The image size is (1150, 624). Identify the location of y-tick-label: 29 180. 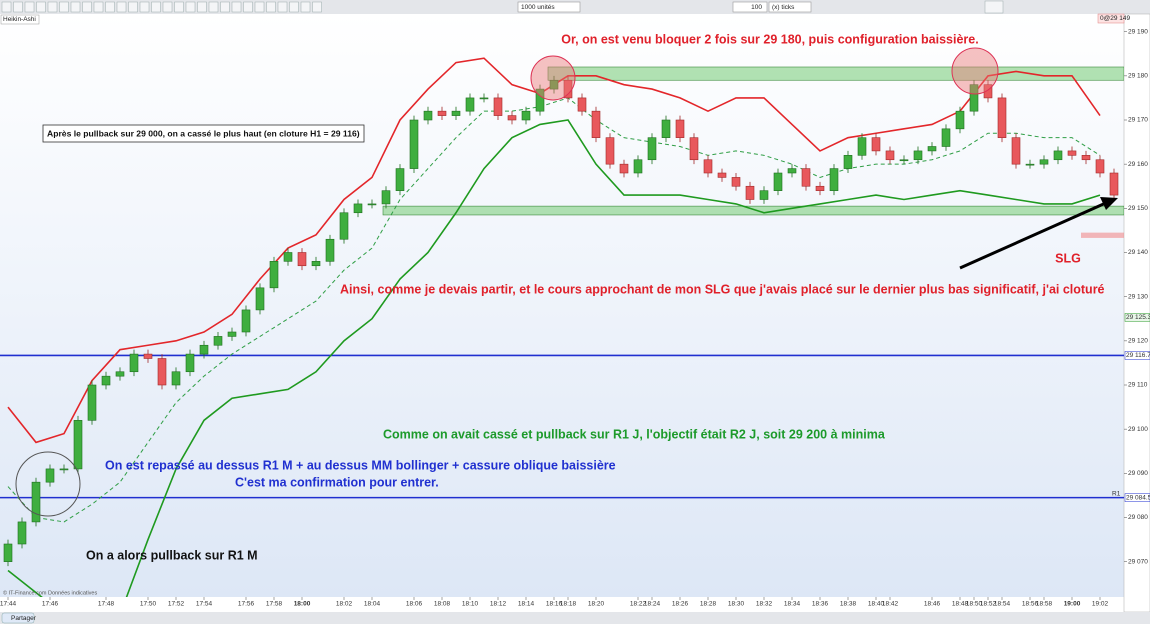
(1138, 76).